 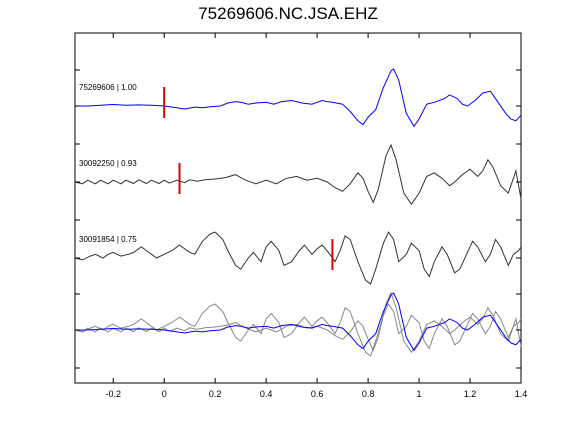 I want to click on x-tick-label-6: 1, so click(x=419, y=394).